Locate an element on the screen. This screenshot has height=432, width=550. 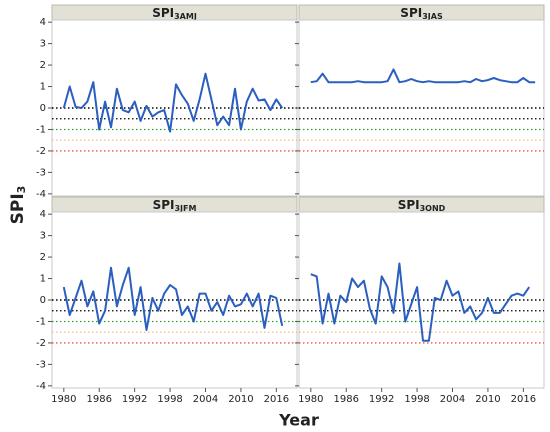
panel-title: SPI3OND is located at coordinates (422, 205).